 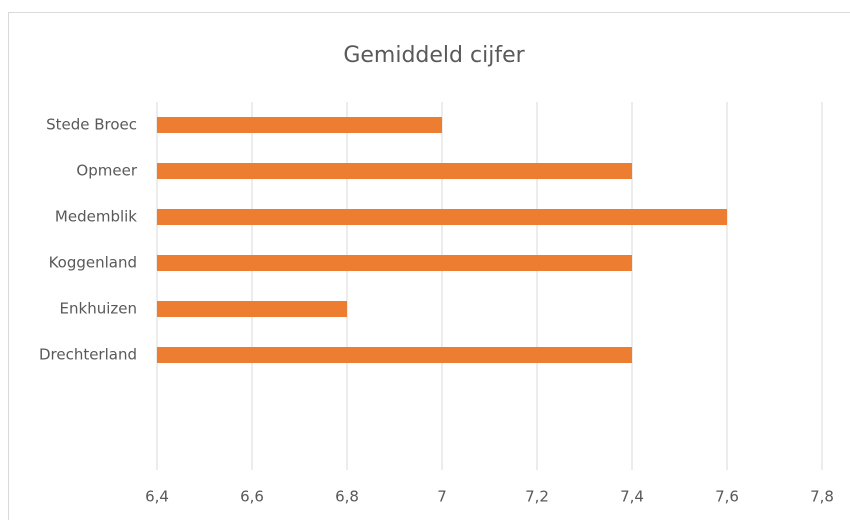 What do you see at coordinates (537, 497) in the screenshot?
I see `x-tick-label: 7,2` at bounding box center [537, 497].